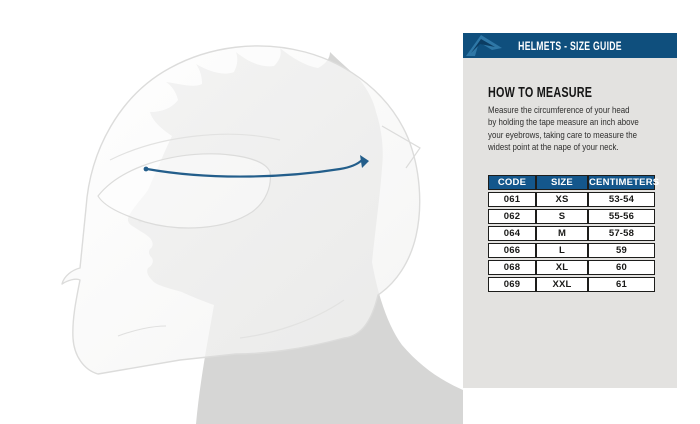  I want to click on cell-cm: 61, so click(621, 285).